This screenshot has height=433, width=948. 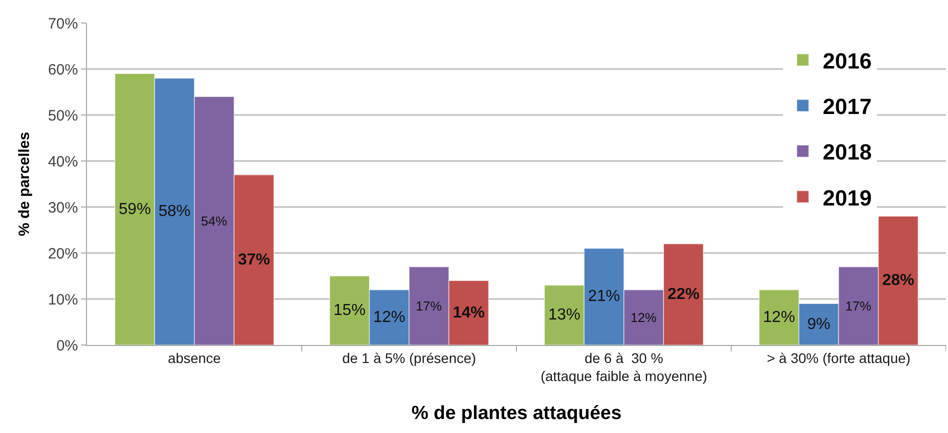 I want to click on data-label: 37%, so click(x=254, y=259).